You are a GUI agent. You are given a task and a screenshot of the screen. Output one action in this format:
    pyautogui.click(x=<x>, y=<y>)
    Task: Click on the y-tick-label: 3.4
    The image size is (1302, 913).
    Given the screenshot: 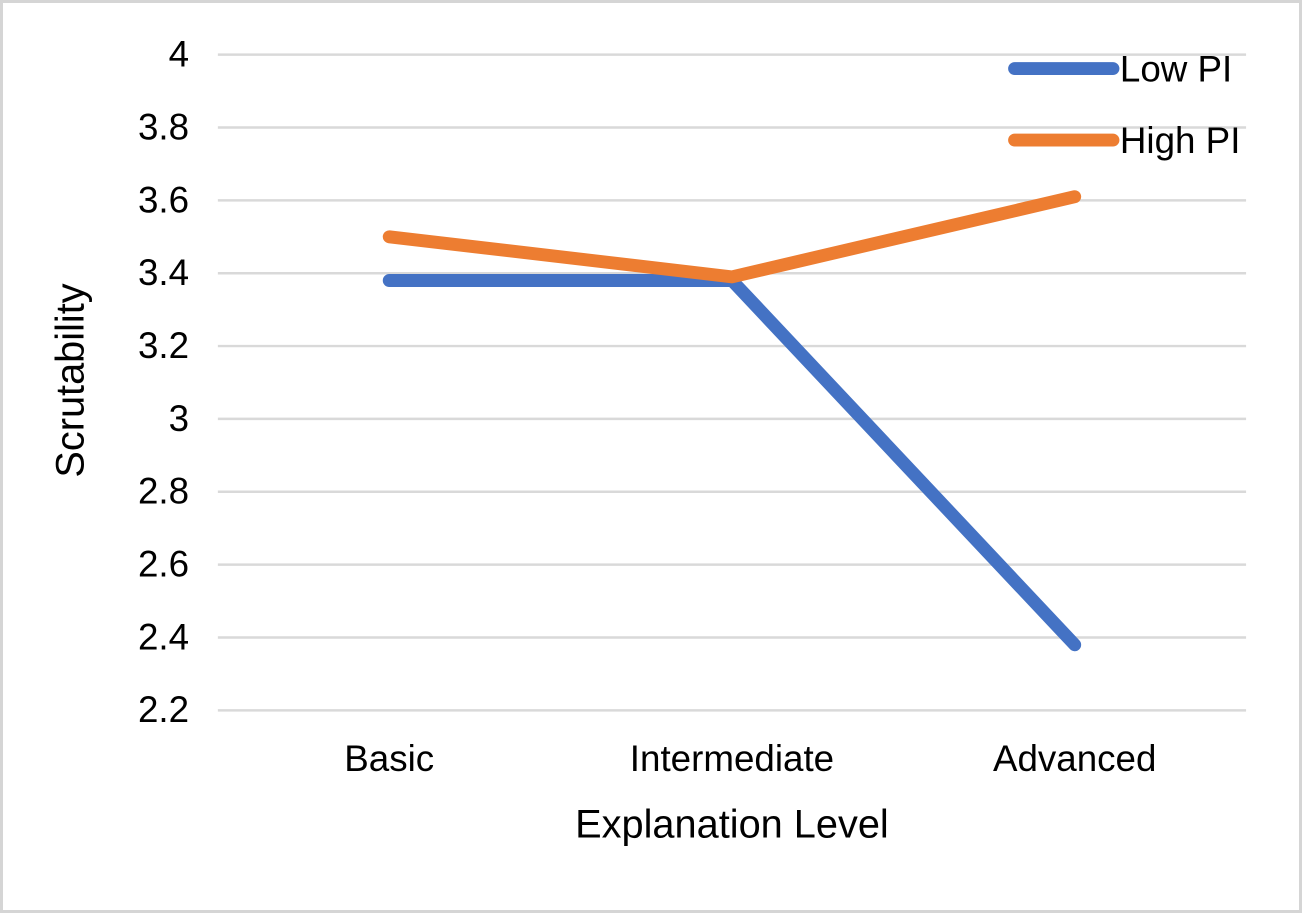 What is the action you would take?
    pyautogui.click(x=163, y=272)
    